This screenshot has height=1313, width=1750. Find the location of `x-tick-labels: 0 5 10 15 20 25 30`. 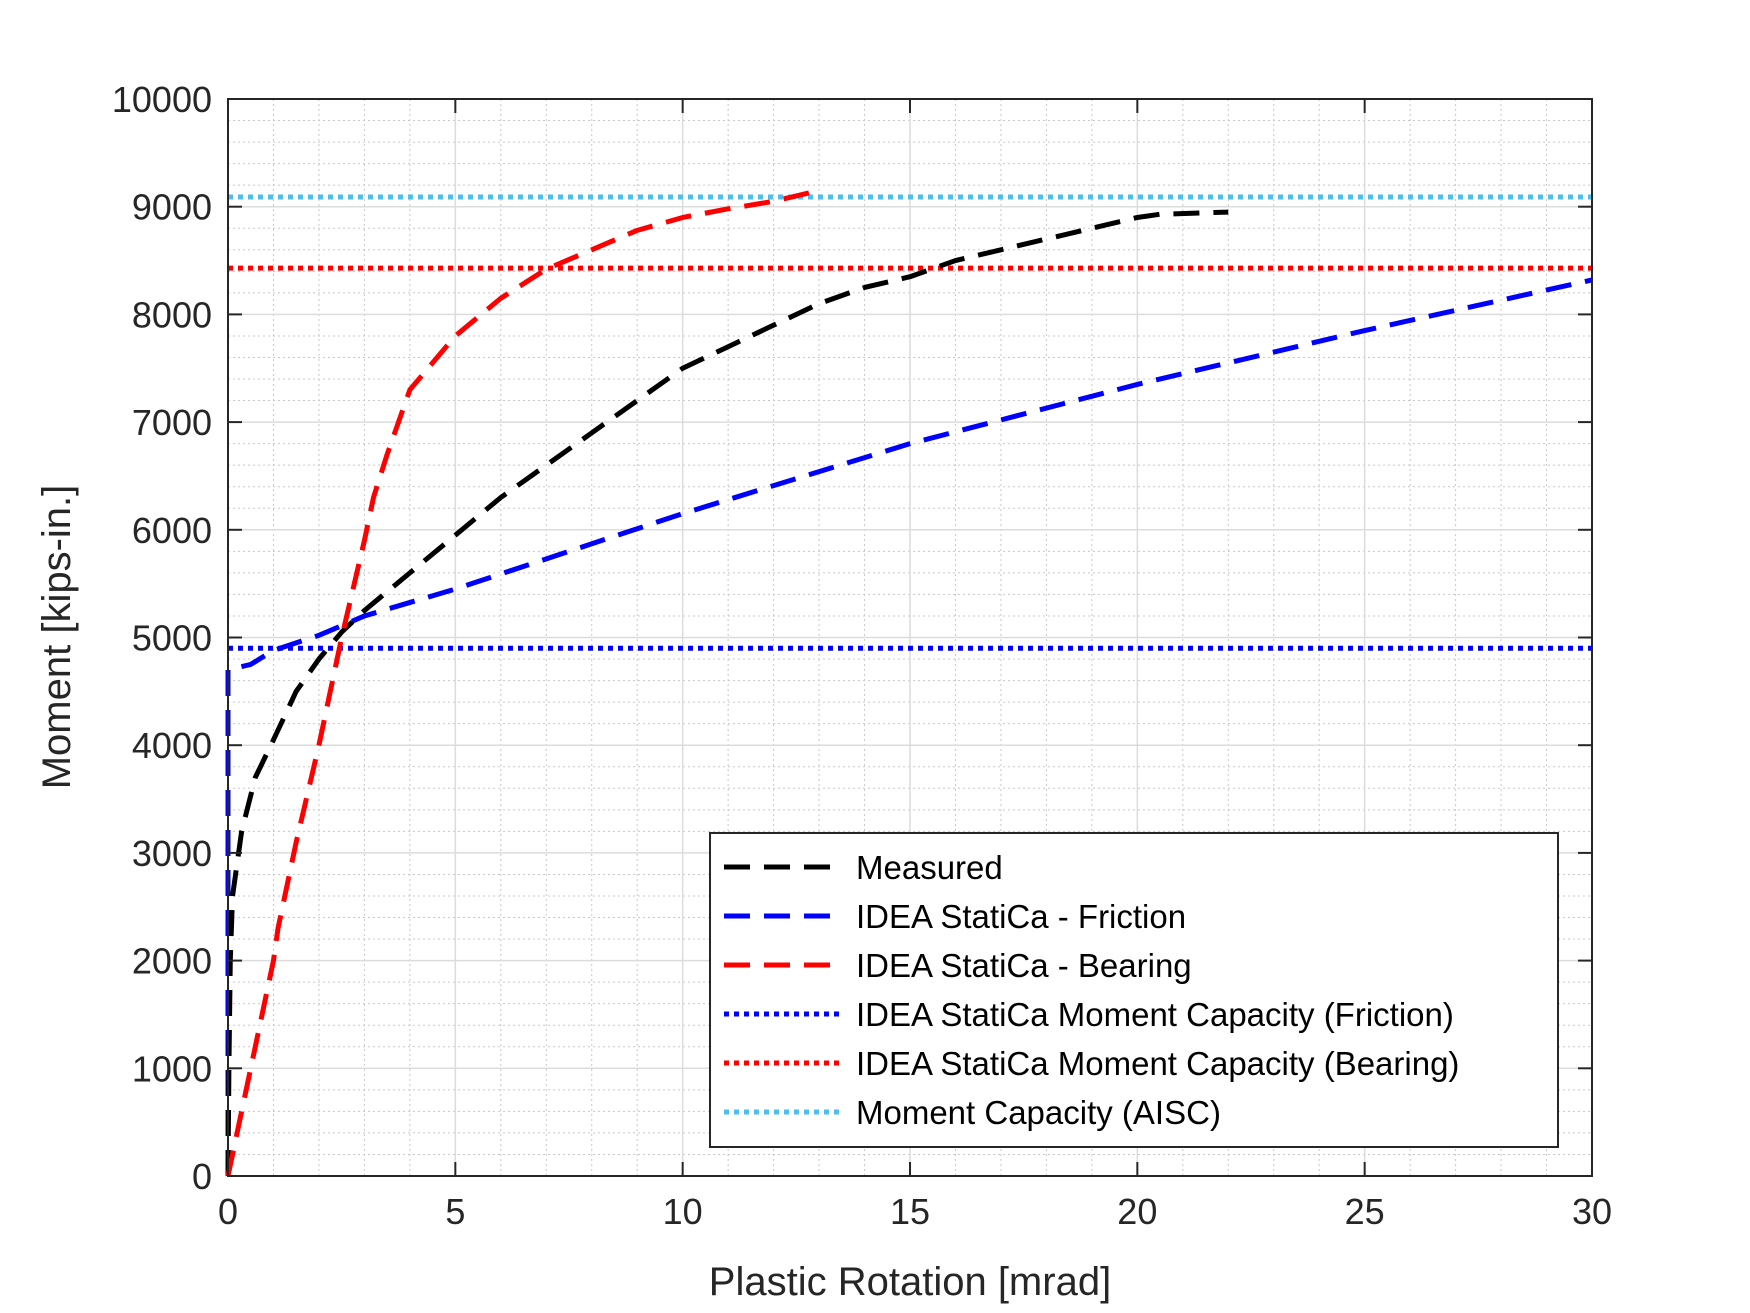

x-tick-labels: 0 5 10 15 20 25 30 is located at coordinates (915, 1211).